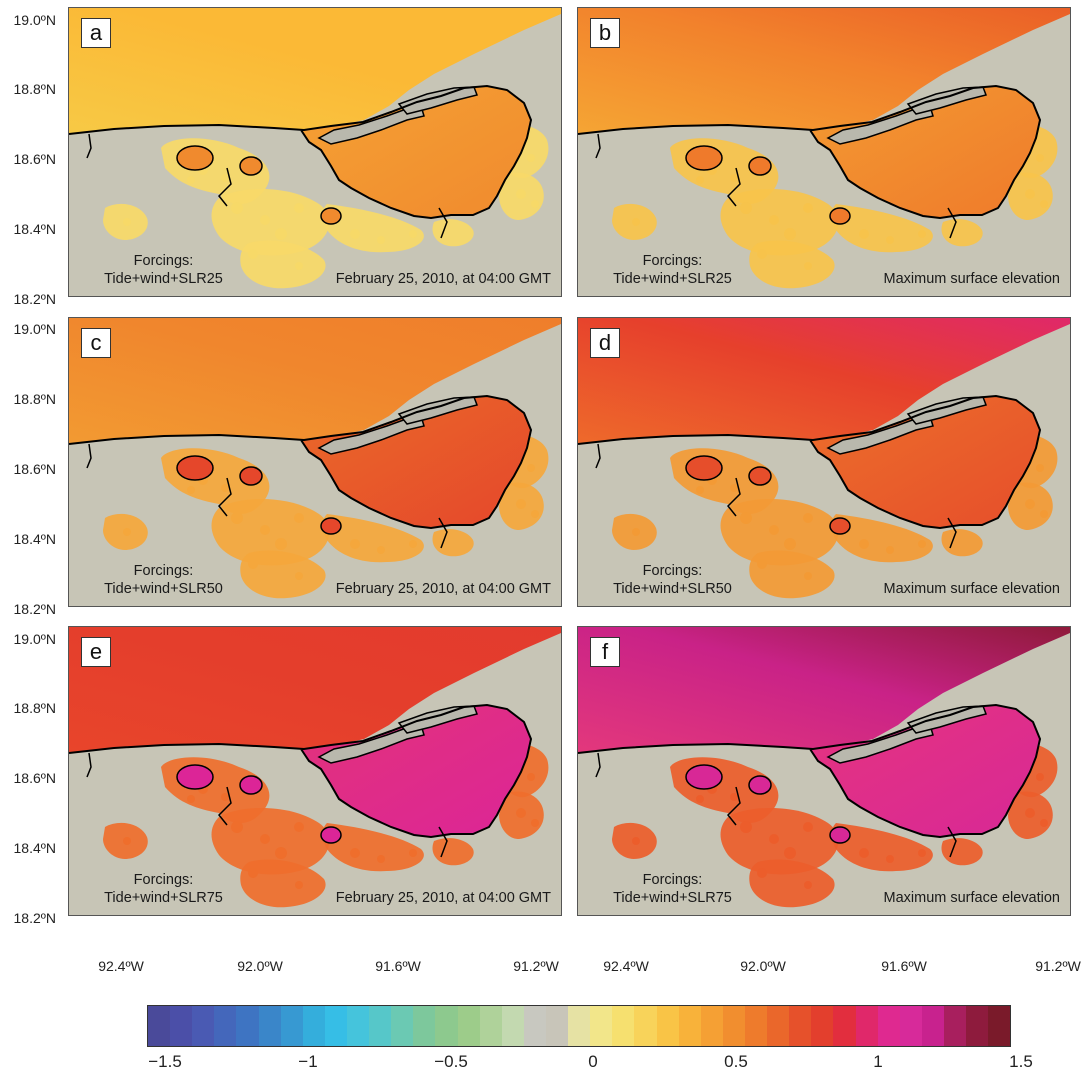 Image resolution: width=1090 pixels, height=1072 pixels. What do you see at coordinates (626, 966) in the screenshot?
I see `x-tick-label: 92.4ºW` at bounding box center [626, 966].